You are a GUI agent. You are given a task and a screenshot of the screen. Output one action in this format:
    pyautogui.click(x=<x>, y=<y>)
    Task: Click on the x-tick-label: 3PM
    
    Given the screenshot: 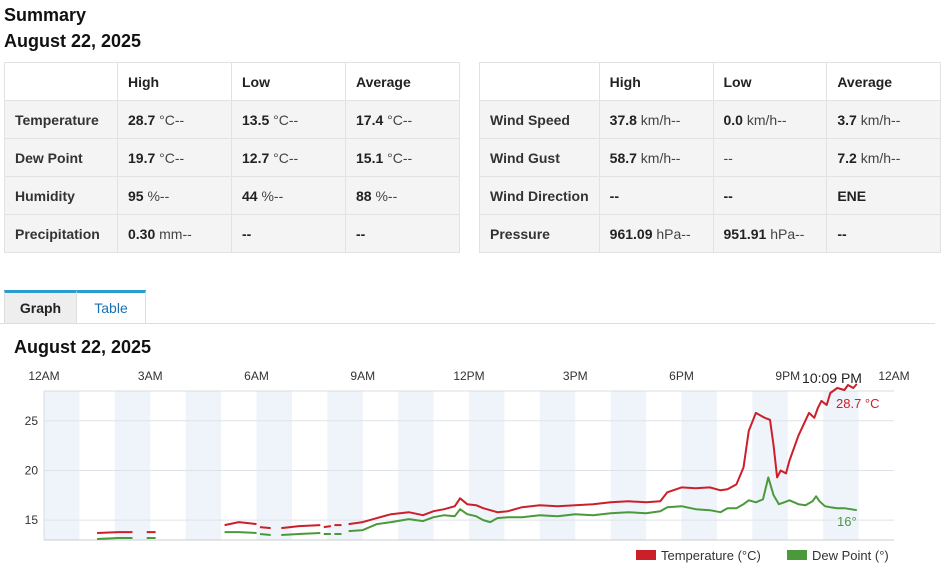 What is the action you would take?
    pyautogui.click(x=575, y=376)
    